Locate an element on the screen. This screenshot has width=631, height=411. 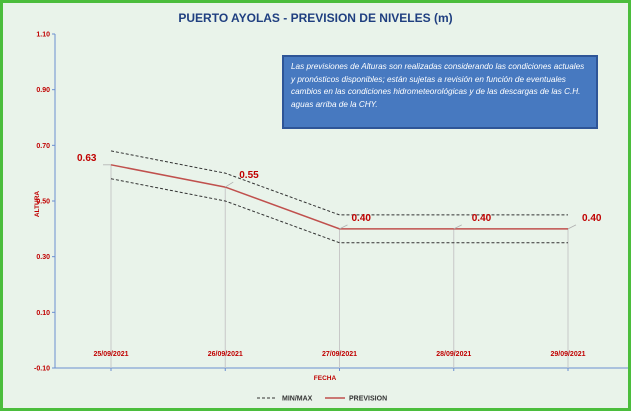
chart-title: PUERTO AYOLAS - PREVISION DE NIVELES (m) is located at coordinates (315, 18).